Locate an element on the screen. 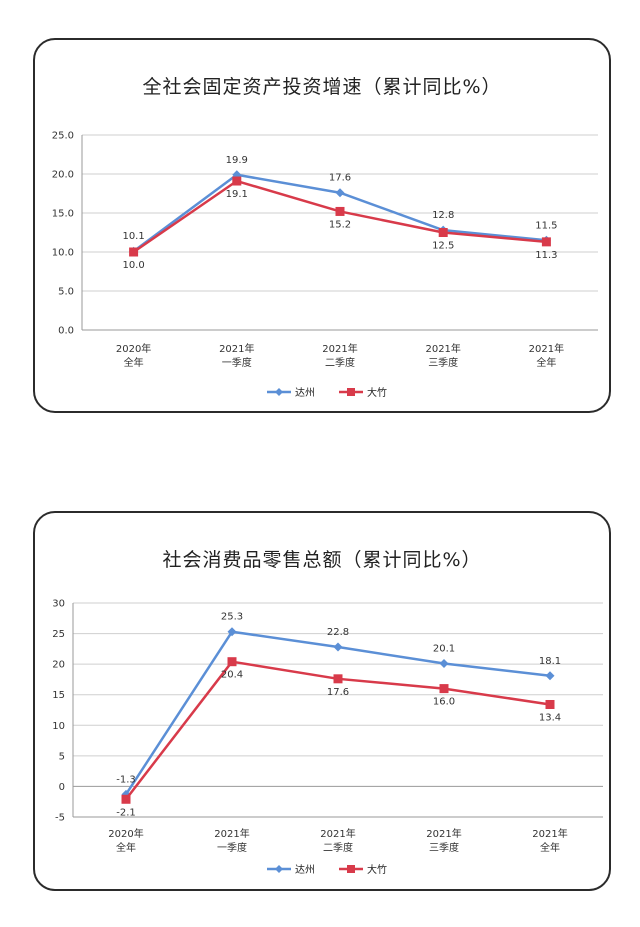  y-tick-label: 10.0 is located at coordinates (63, 253).